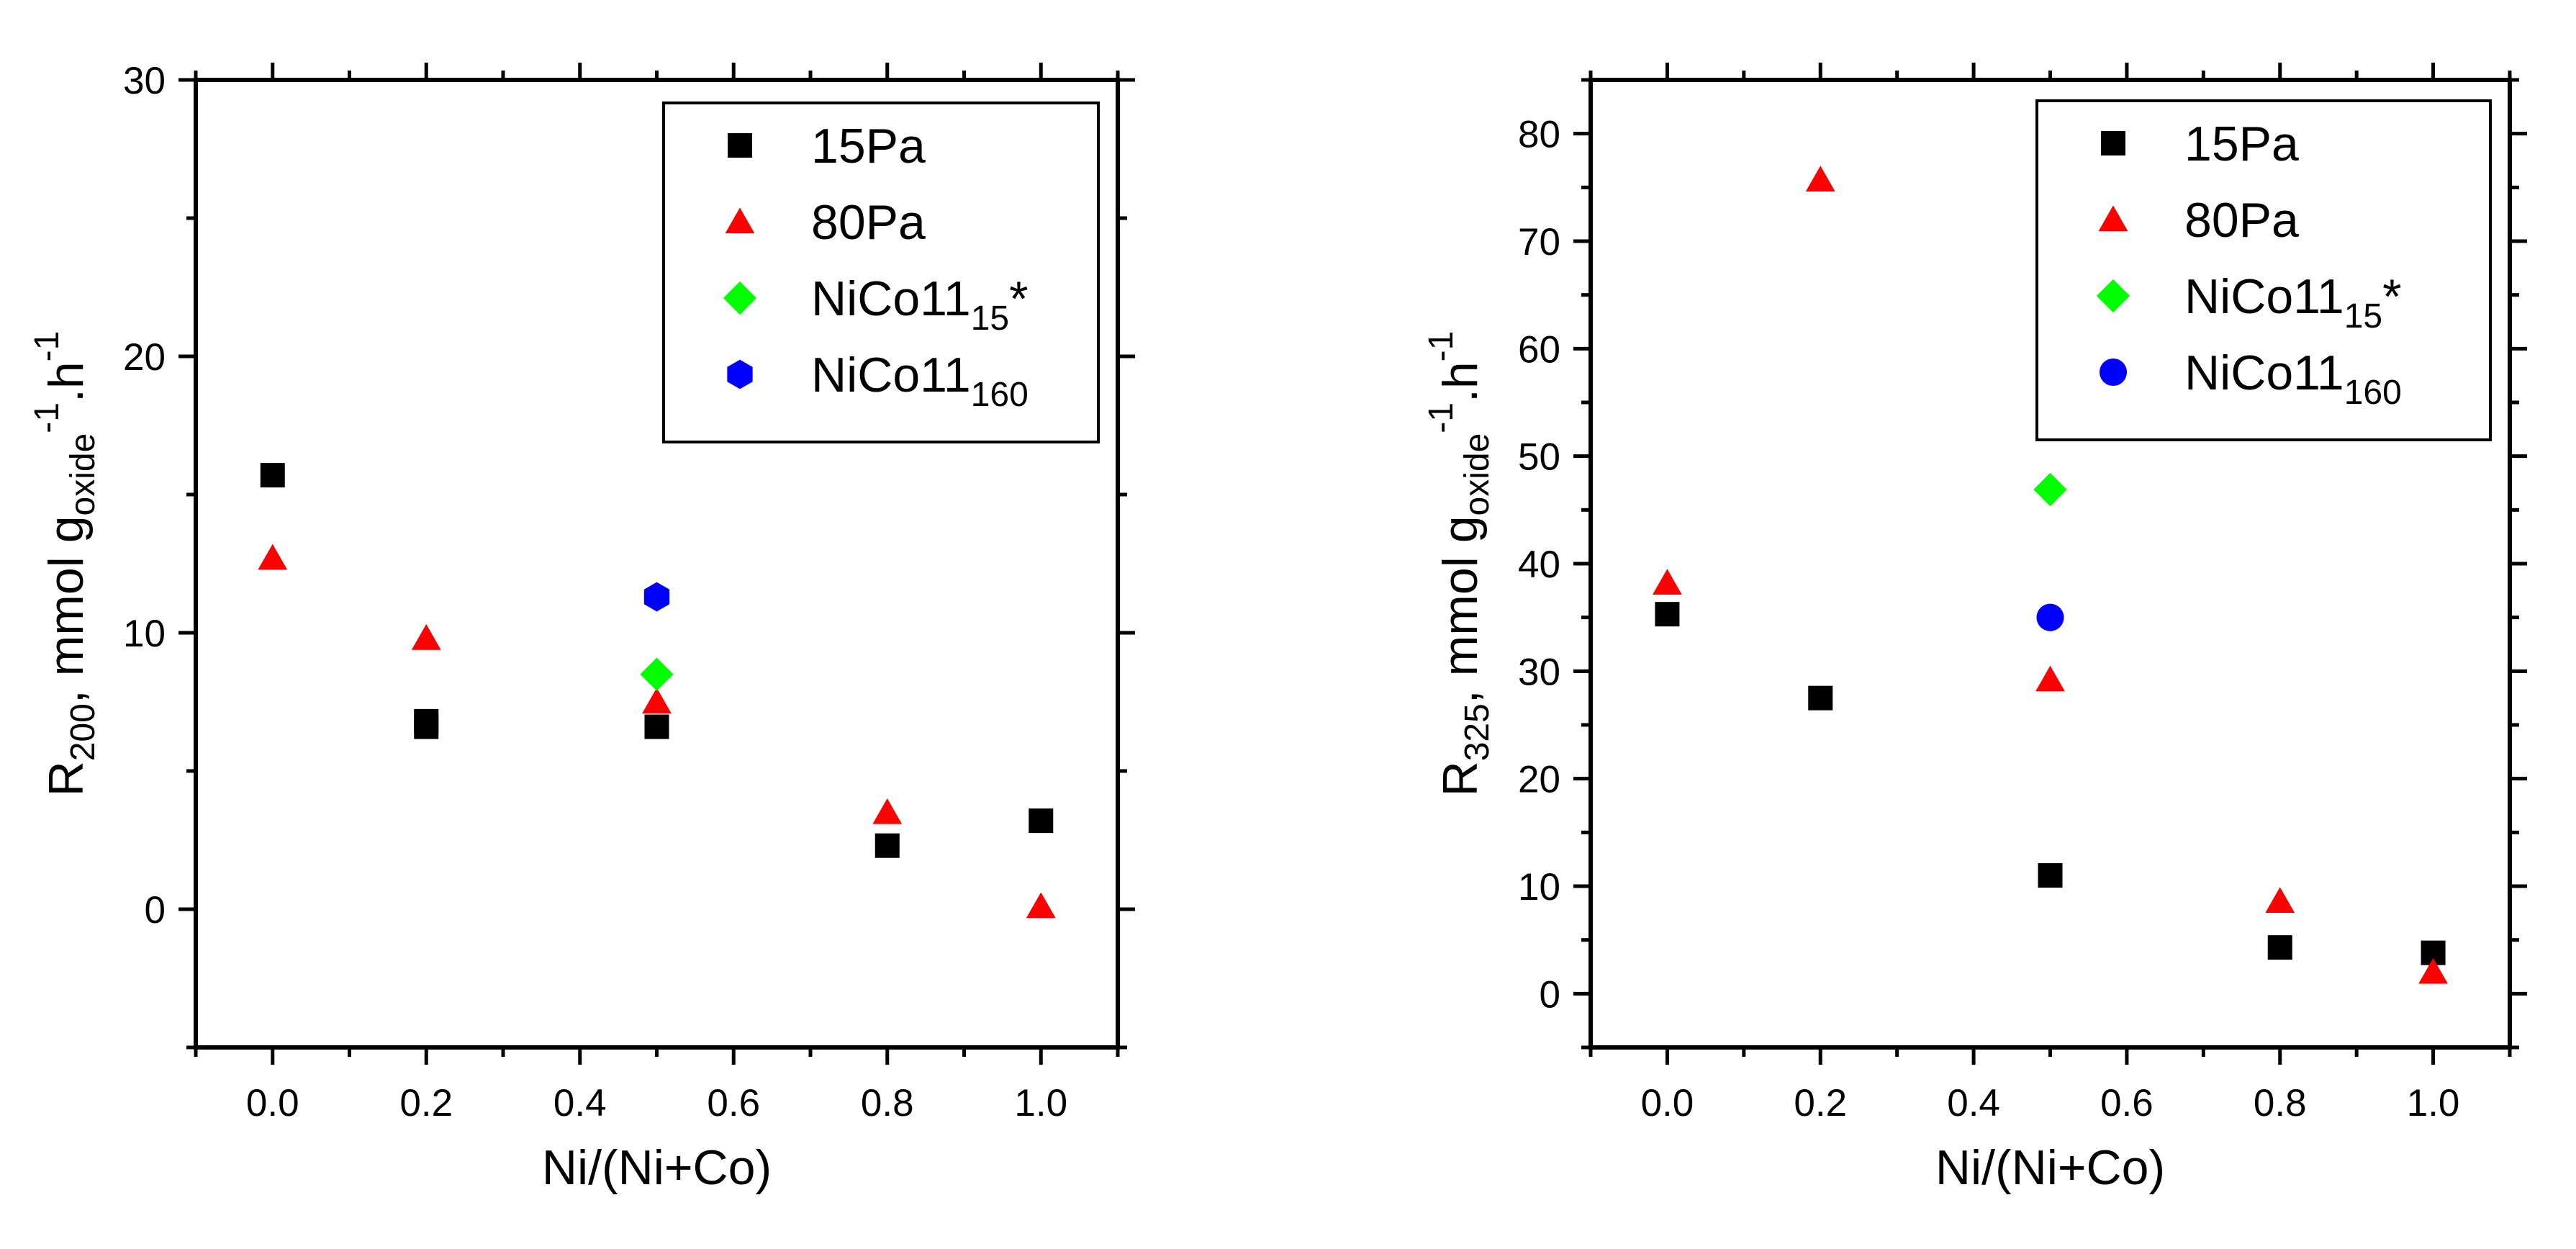  I want to click on y-tick-label: 60, so click(1539, 349).